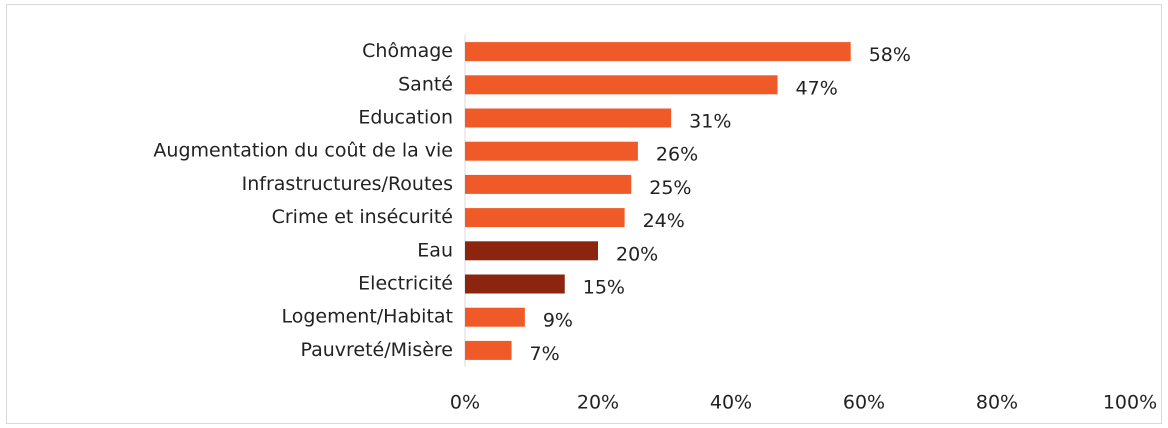 This screenshot has width=1168, height=428. I want to click on data-label: 9%, so click(558, 321).